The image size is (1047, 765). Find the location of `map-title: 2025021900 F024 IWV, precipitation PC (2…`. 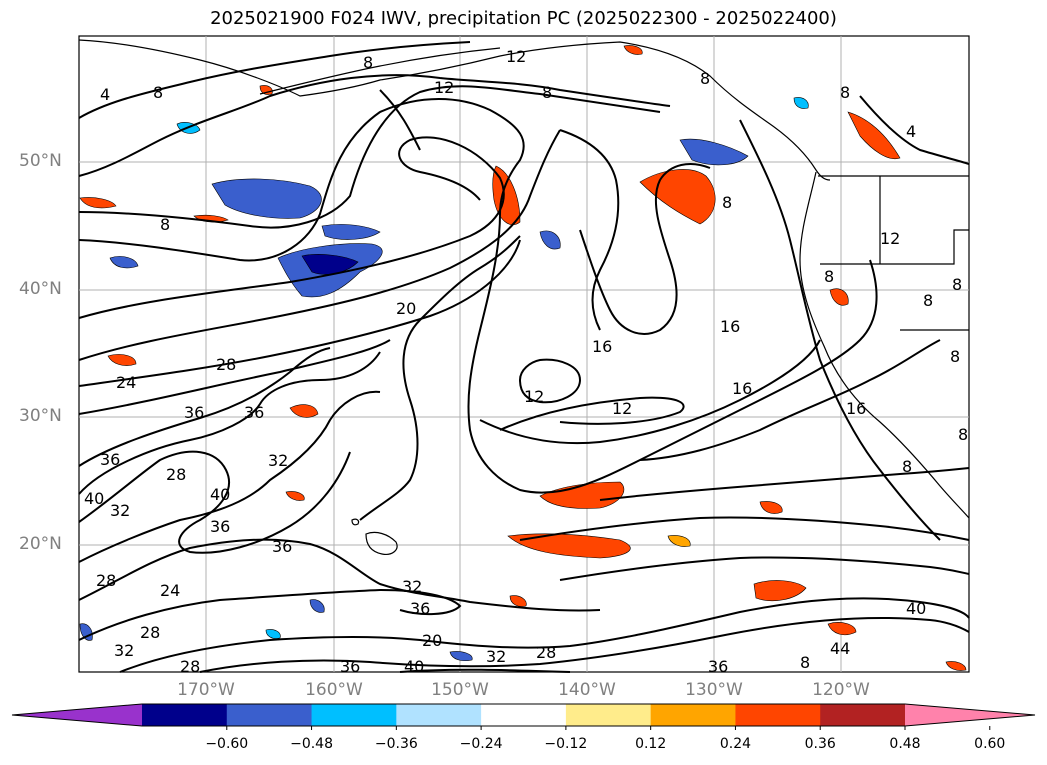

map-title: 2025021900 F024 IWV, precipitation PC (2… is located at coordinates (523, 18).